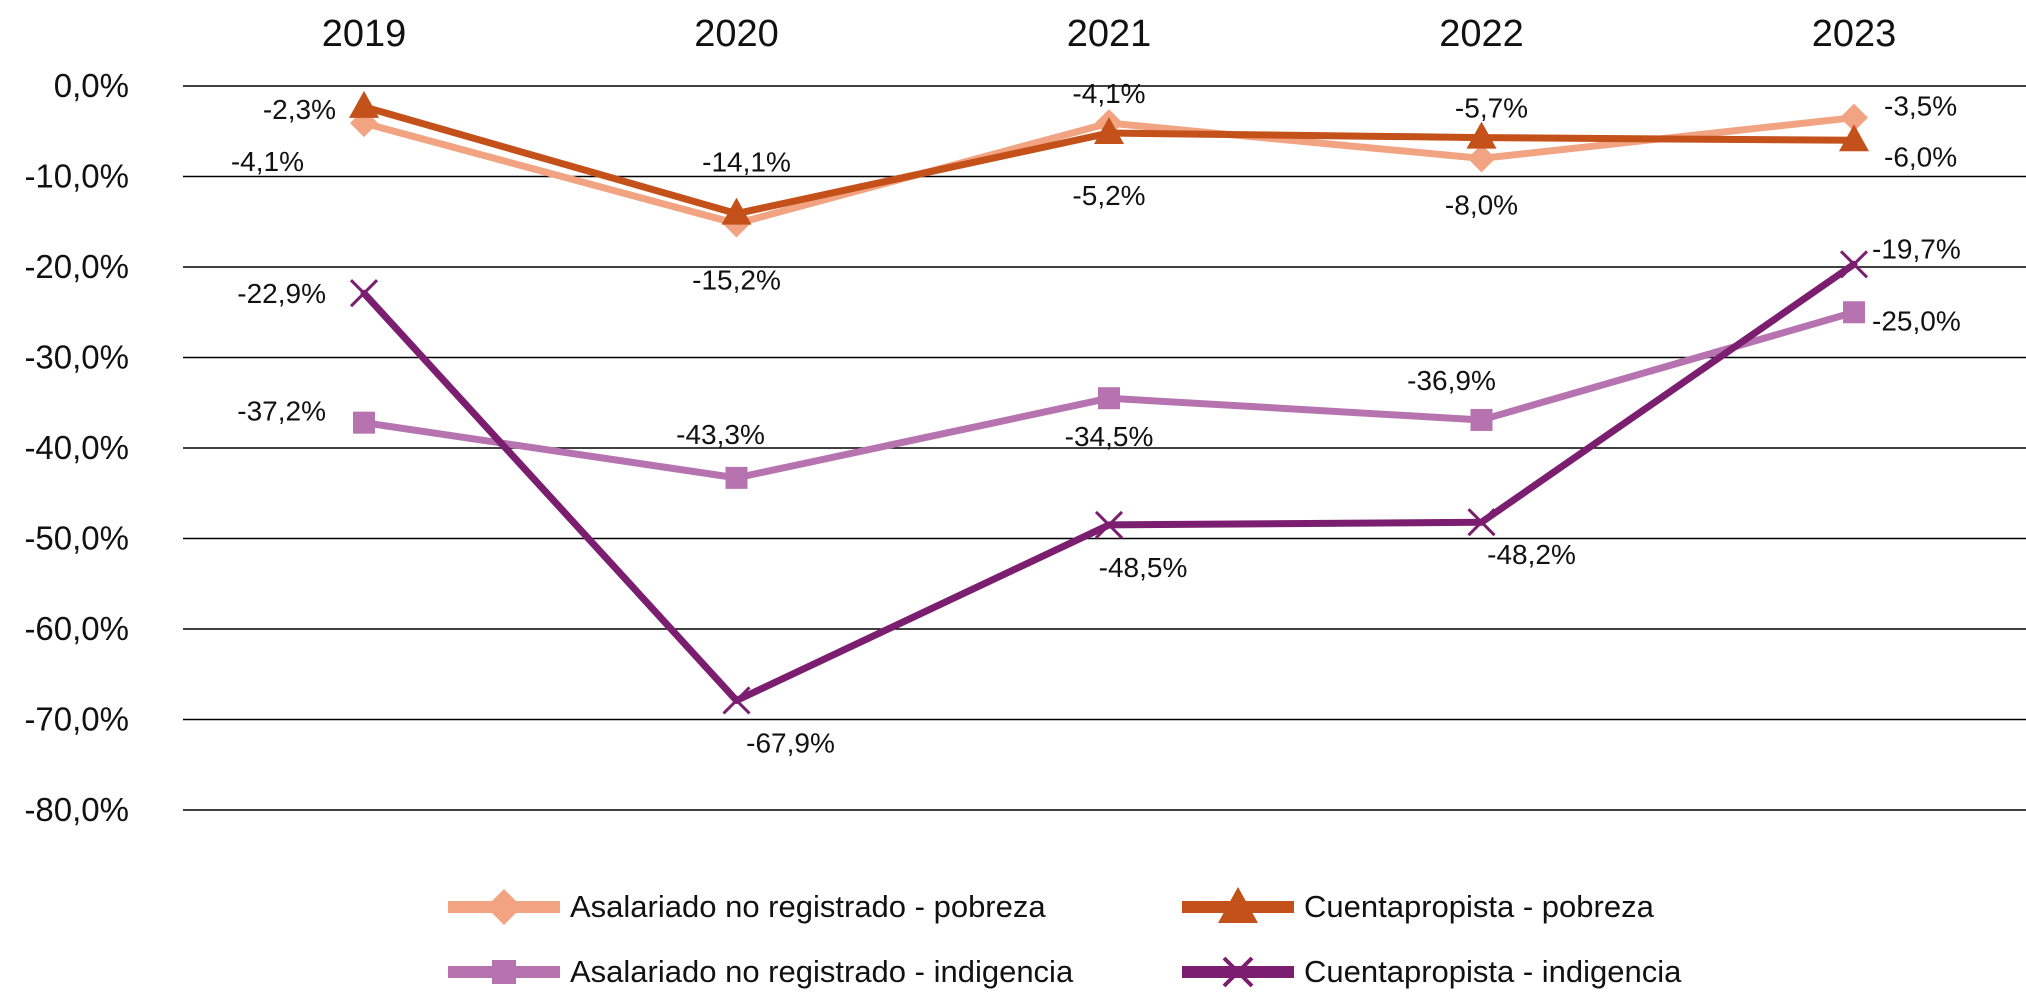 This screenshot has height=1006, width=2026. What do you see at coordinates (736, 280) in the screenshot?
I see `data-label: -15,2%` at bounding box center [736, 280].